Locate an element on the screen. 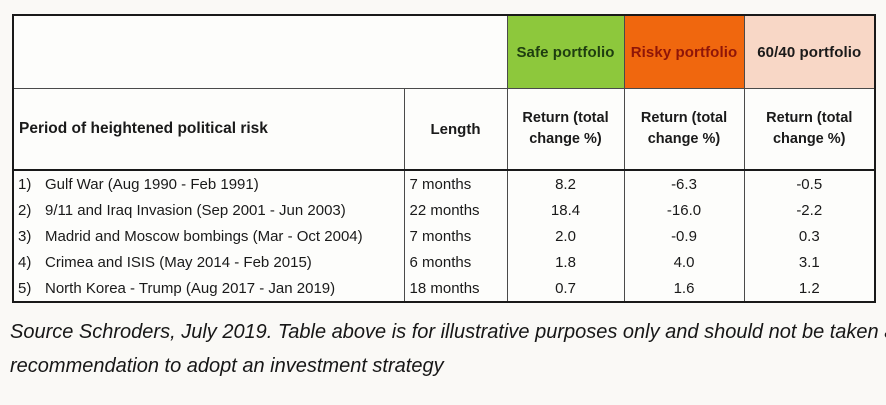 Image resolution: width=886 pixels, height=405 pixels. safe-return-cell: 8.2 is located at coordinates (565, 183).